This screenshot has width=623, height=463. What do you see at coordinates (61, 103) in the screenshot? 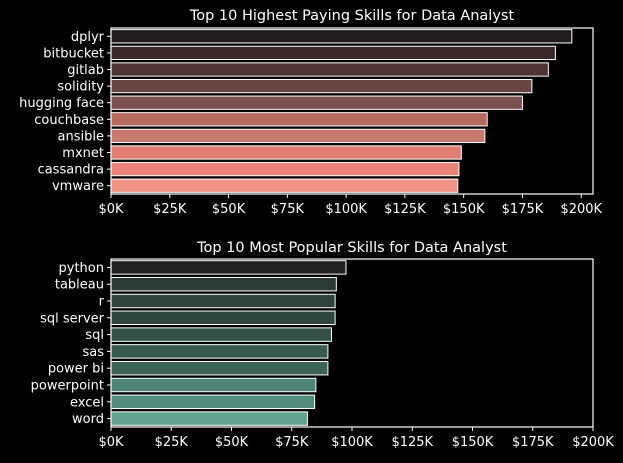
I see `category-label: hugging face` at bounding box center [61, 103].